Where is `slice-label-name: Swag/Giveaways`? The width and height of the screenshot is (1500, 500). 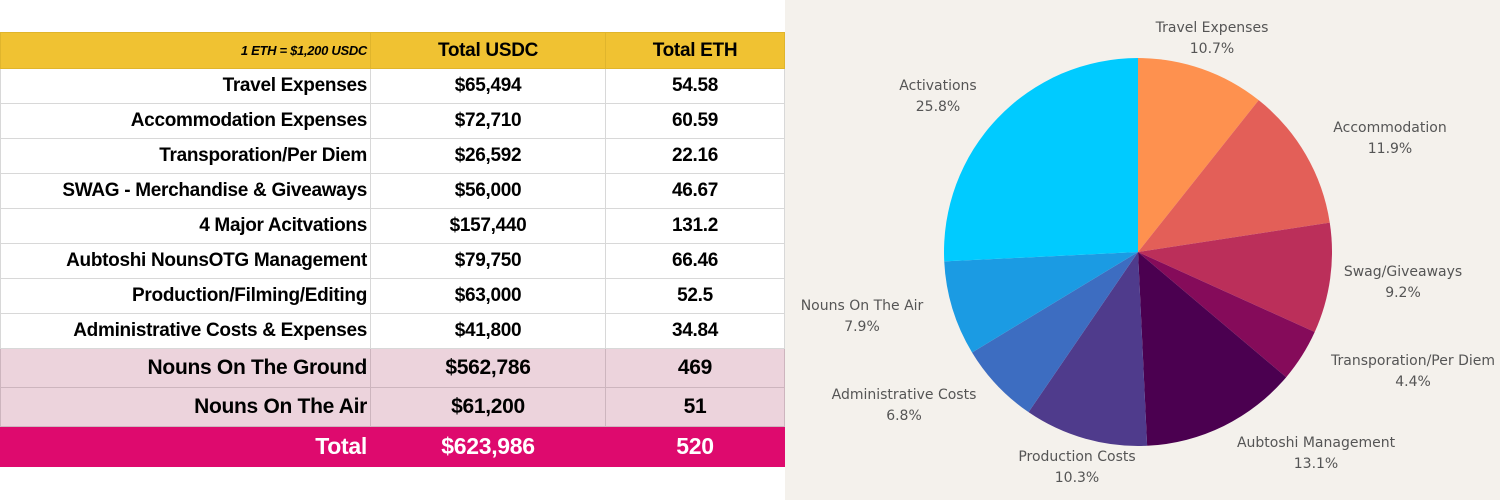
slice-label-name: Swag/Giveaways is located at coordinates (1403, 272).